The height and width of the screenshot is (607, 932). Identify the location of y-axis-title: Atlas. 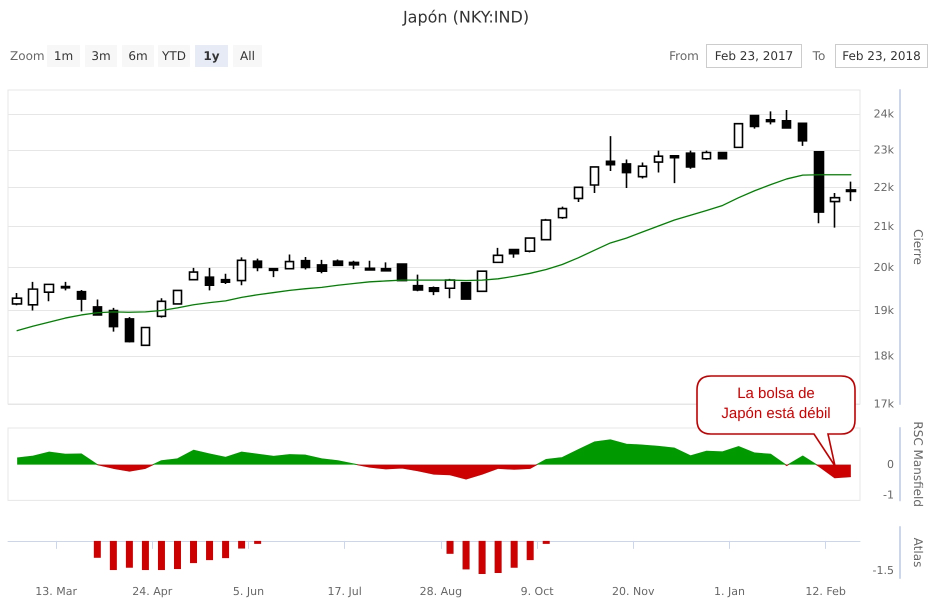
(918, 553).